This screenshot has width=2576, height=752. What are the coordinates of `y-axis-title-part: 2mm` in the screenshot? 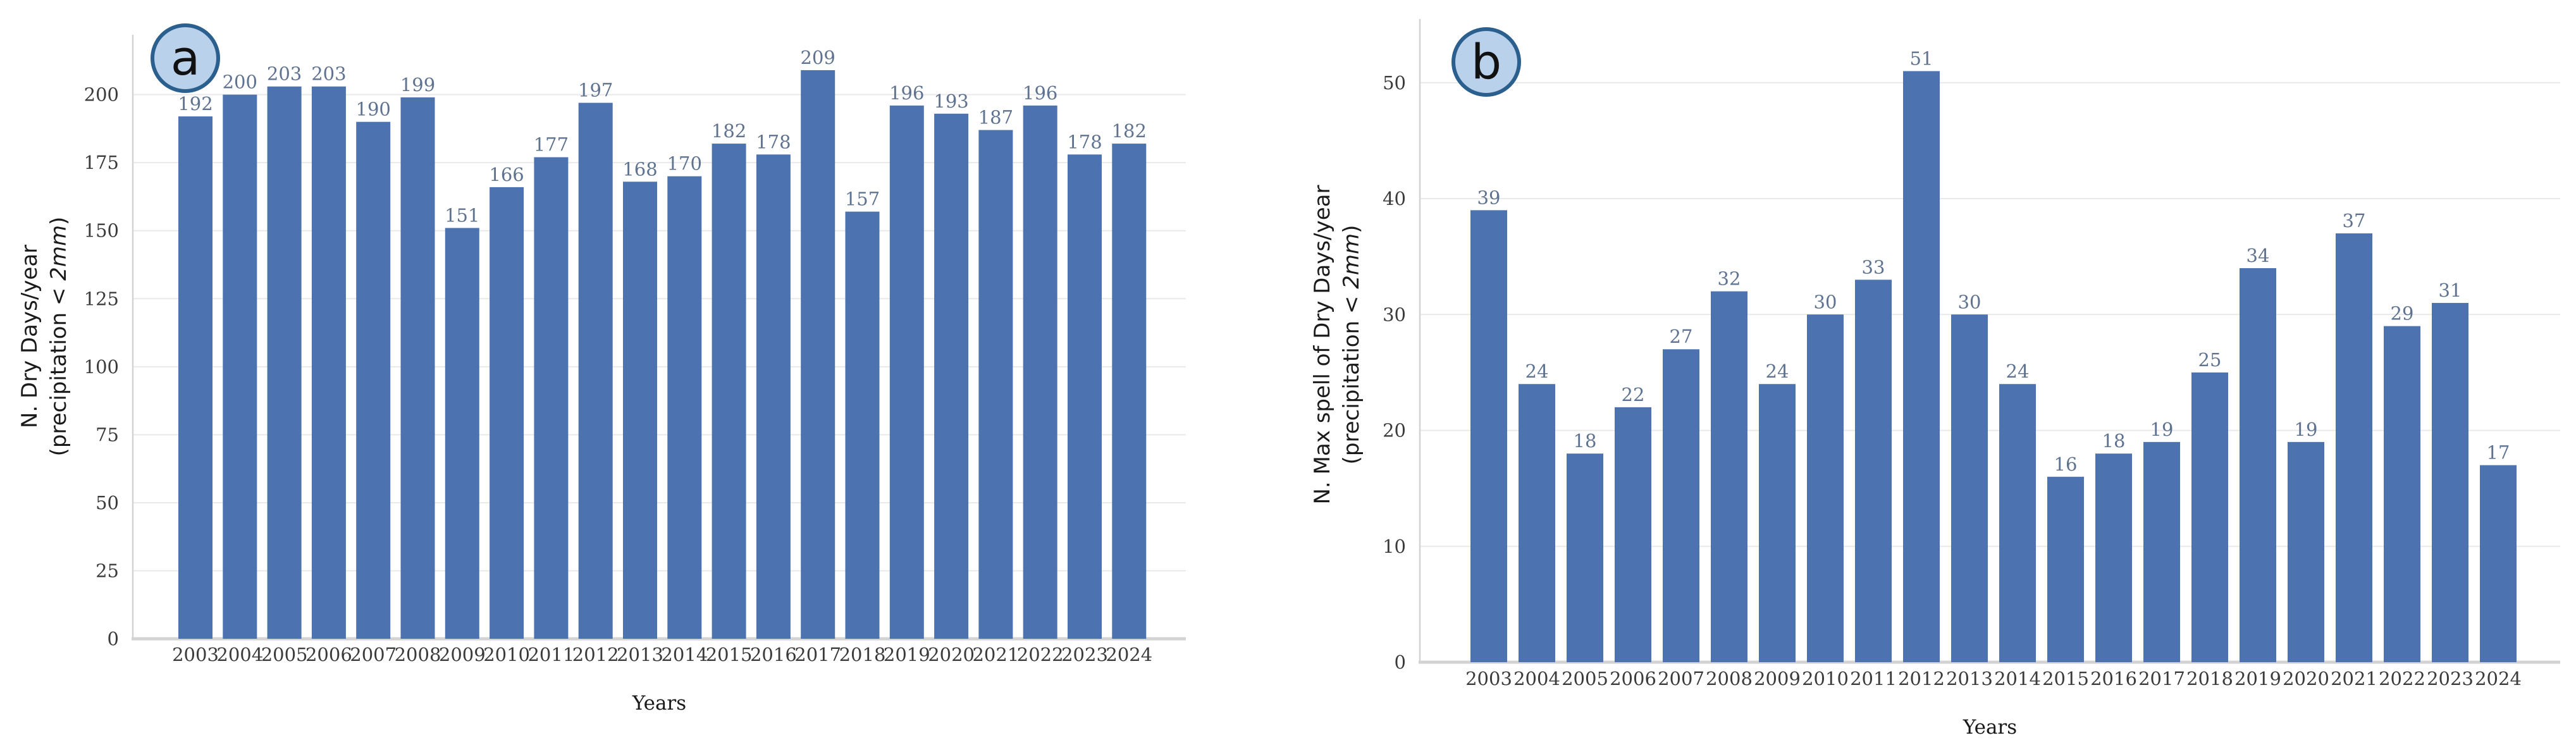 It's located at (58, 253).